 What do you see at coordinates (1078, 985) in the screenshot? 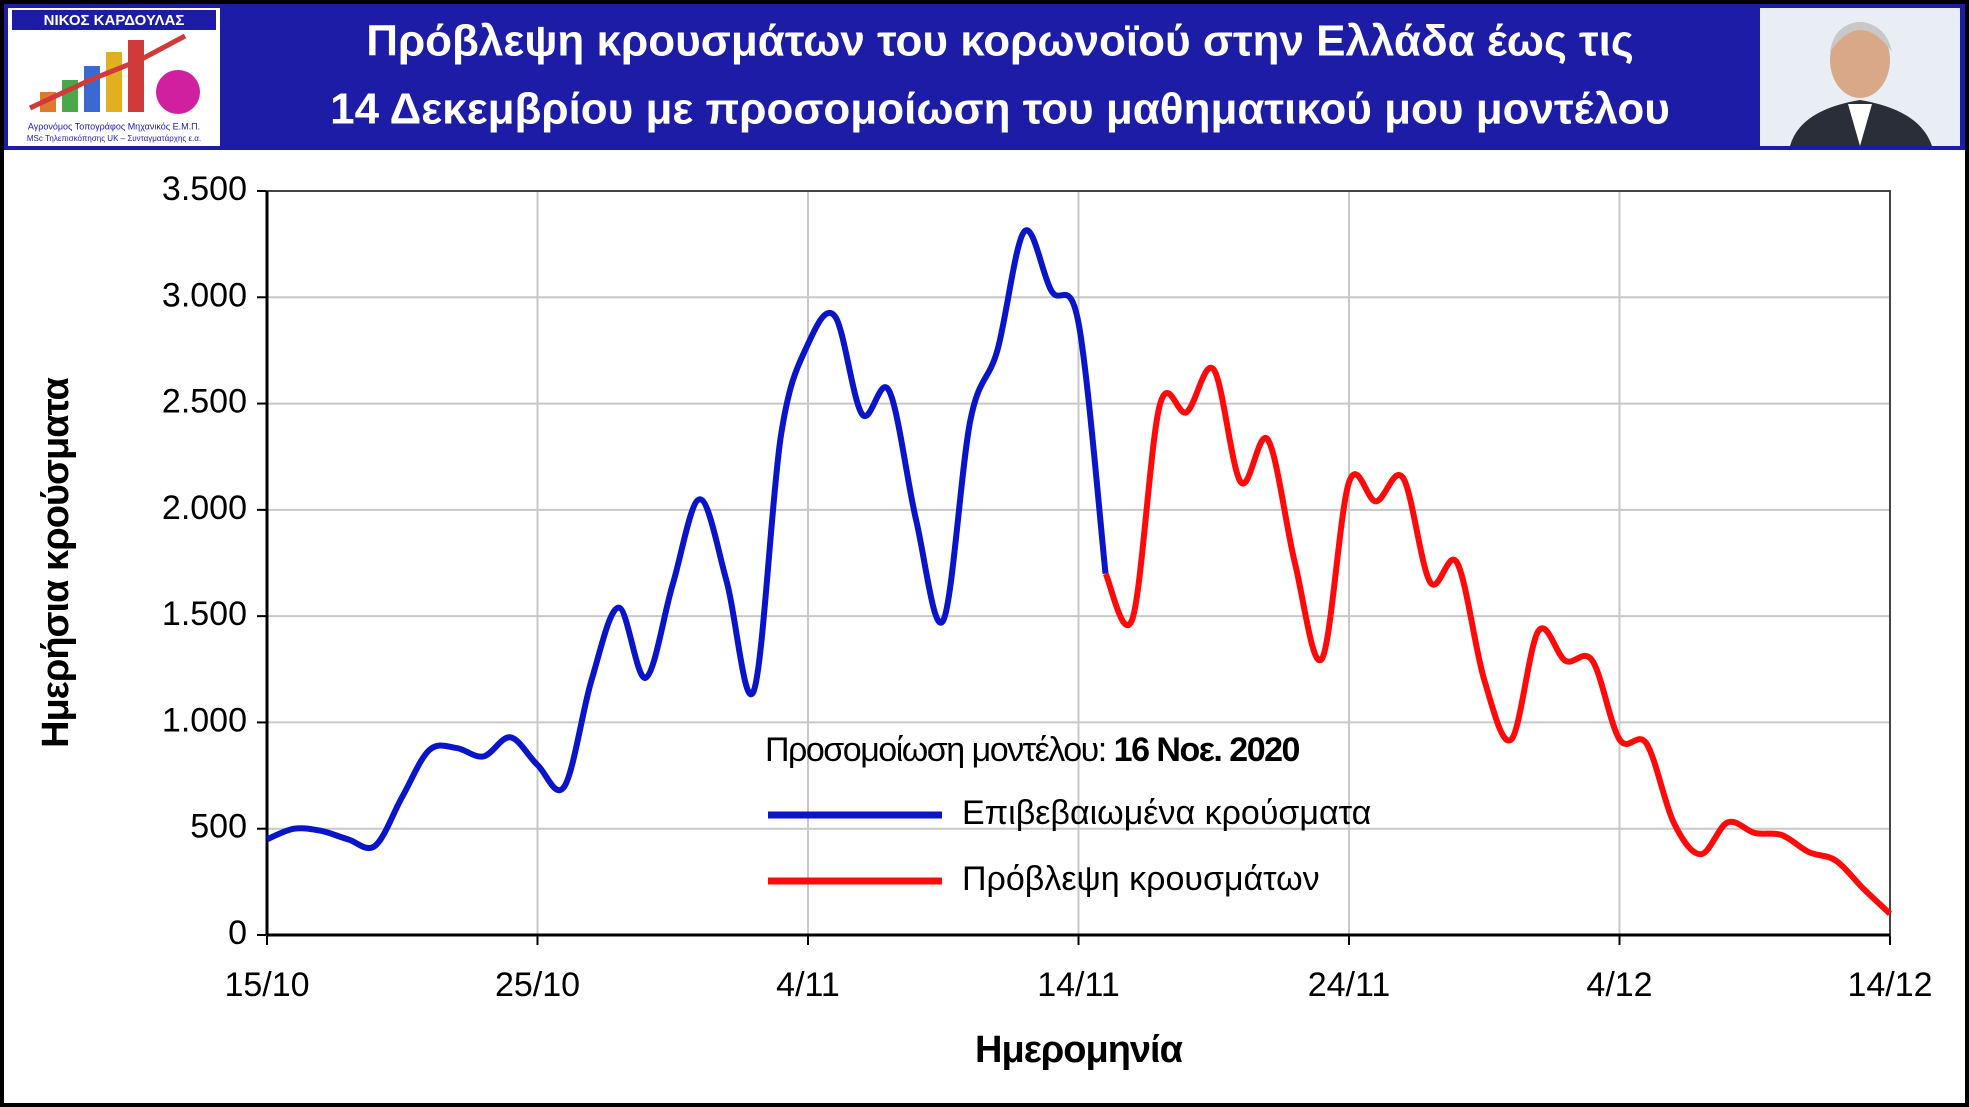
I see `x-tick-label: 14/11` at bounding box center [1078, 985].